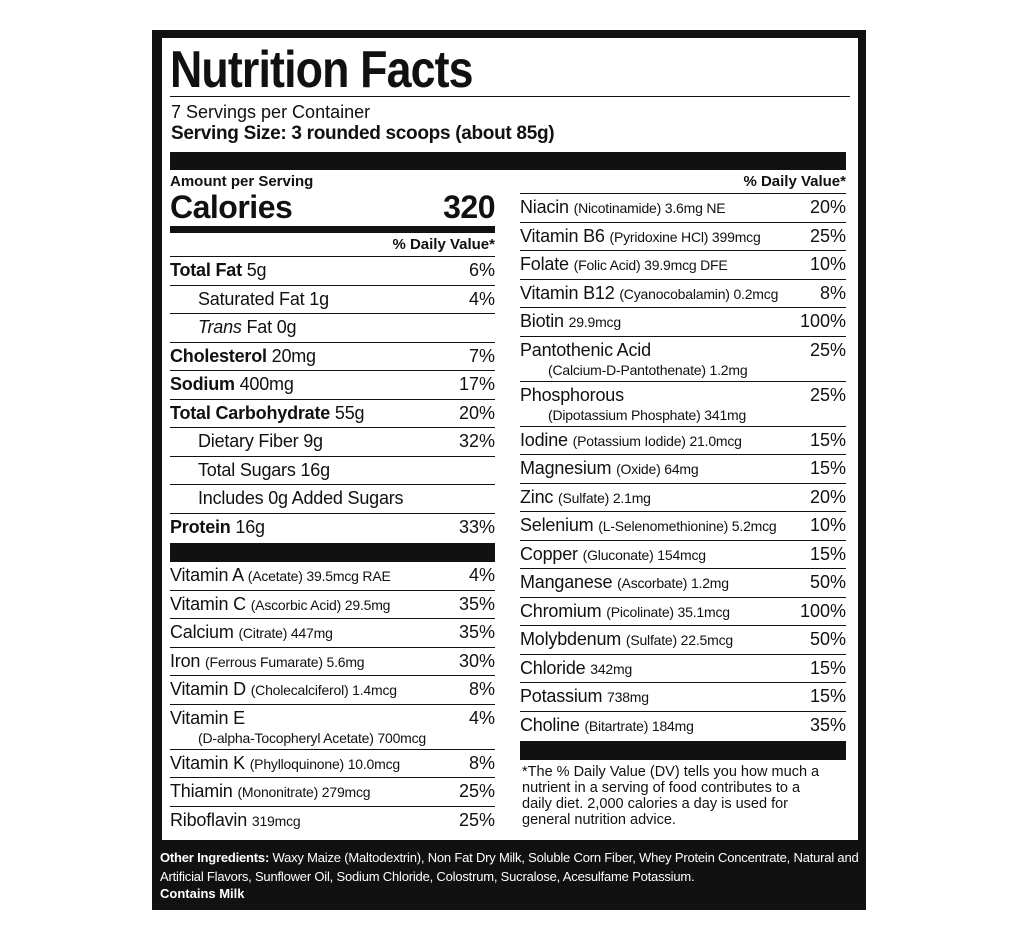 This screenshot has height=940, width=1018. Describe the element at coordinates (604, 497) in the screenshot. I see `vitamin-detail: (Sulfate) 2.1mg` at that location.